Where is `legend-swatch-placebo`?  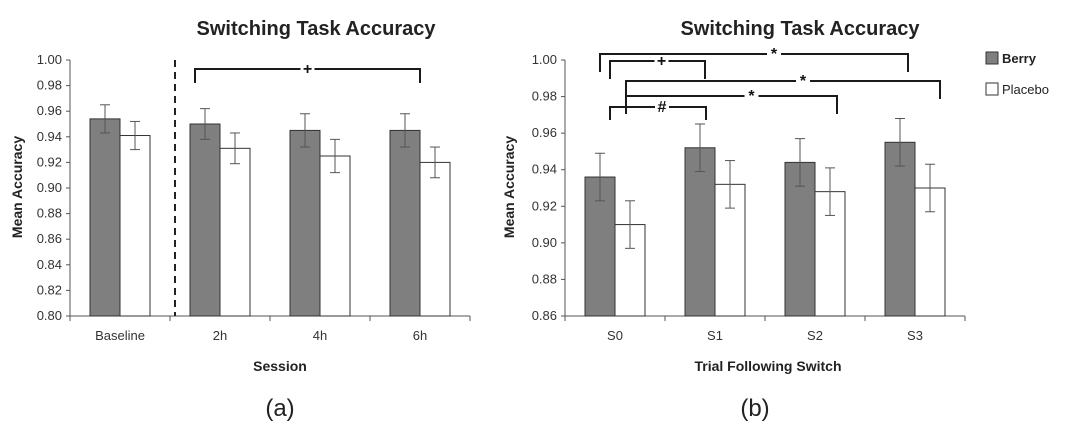 legend-swatch-placebo is located at coordinates (992, 89).